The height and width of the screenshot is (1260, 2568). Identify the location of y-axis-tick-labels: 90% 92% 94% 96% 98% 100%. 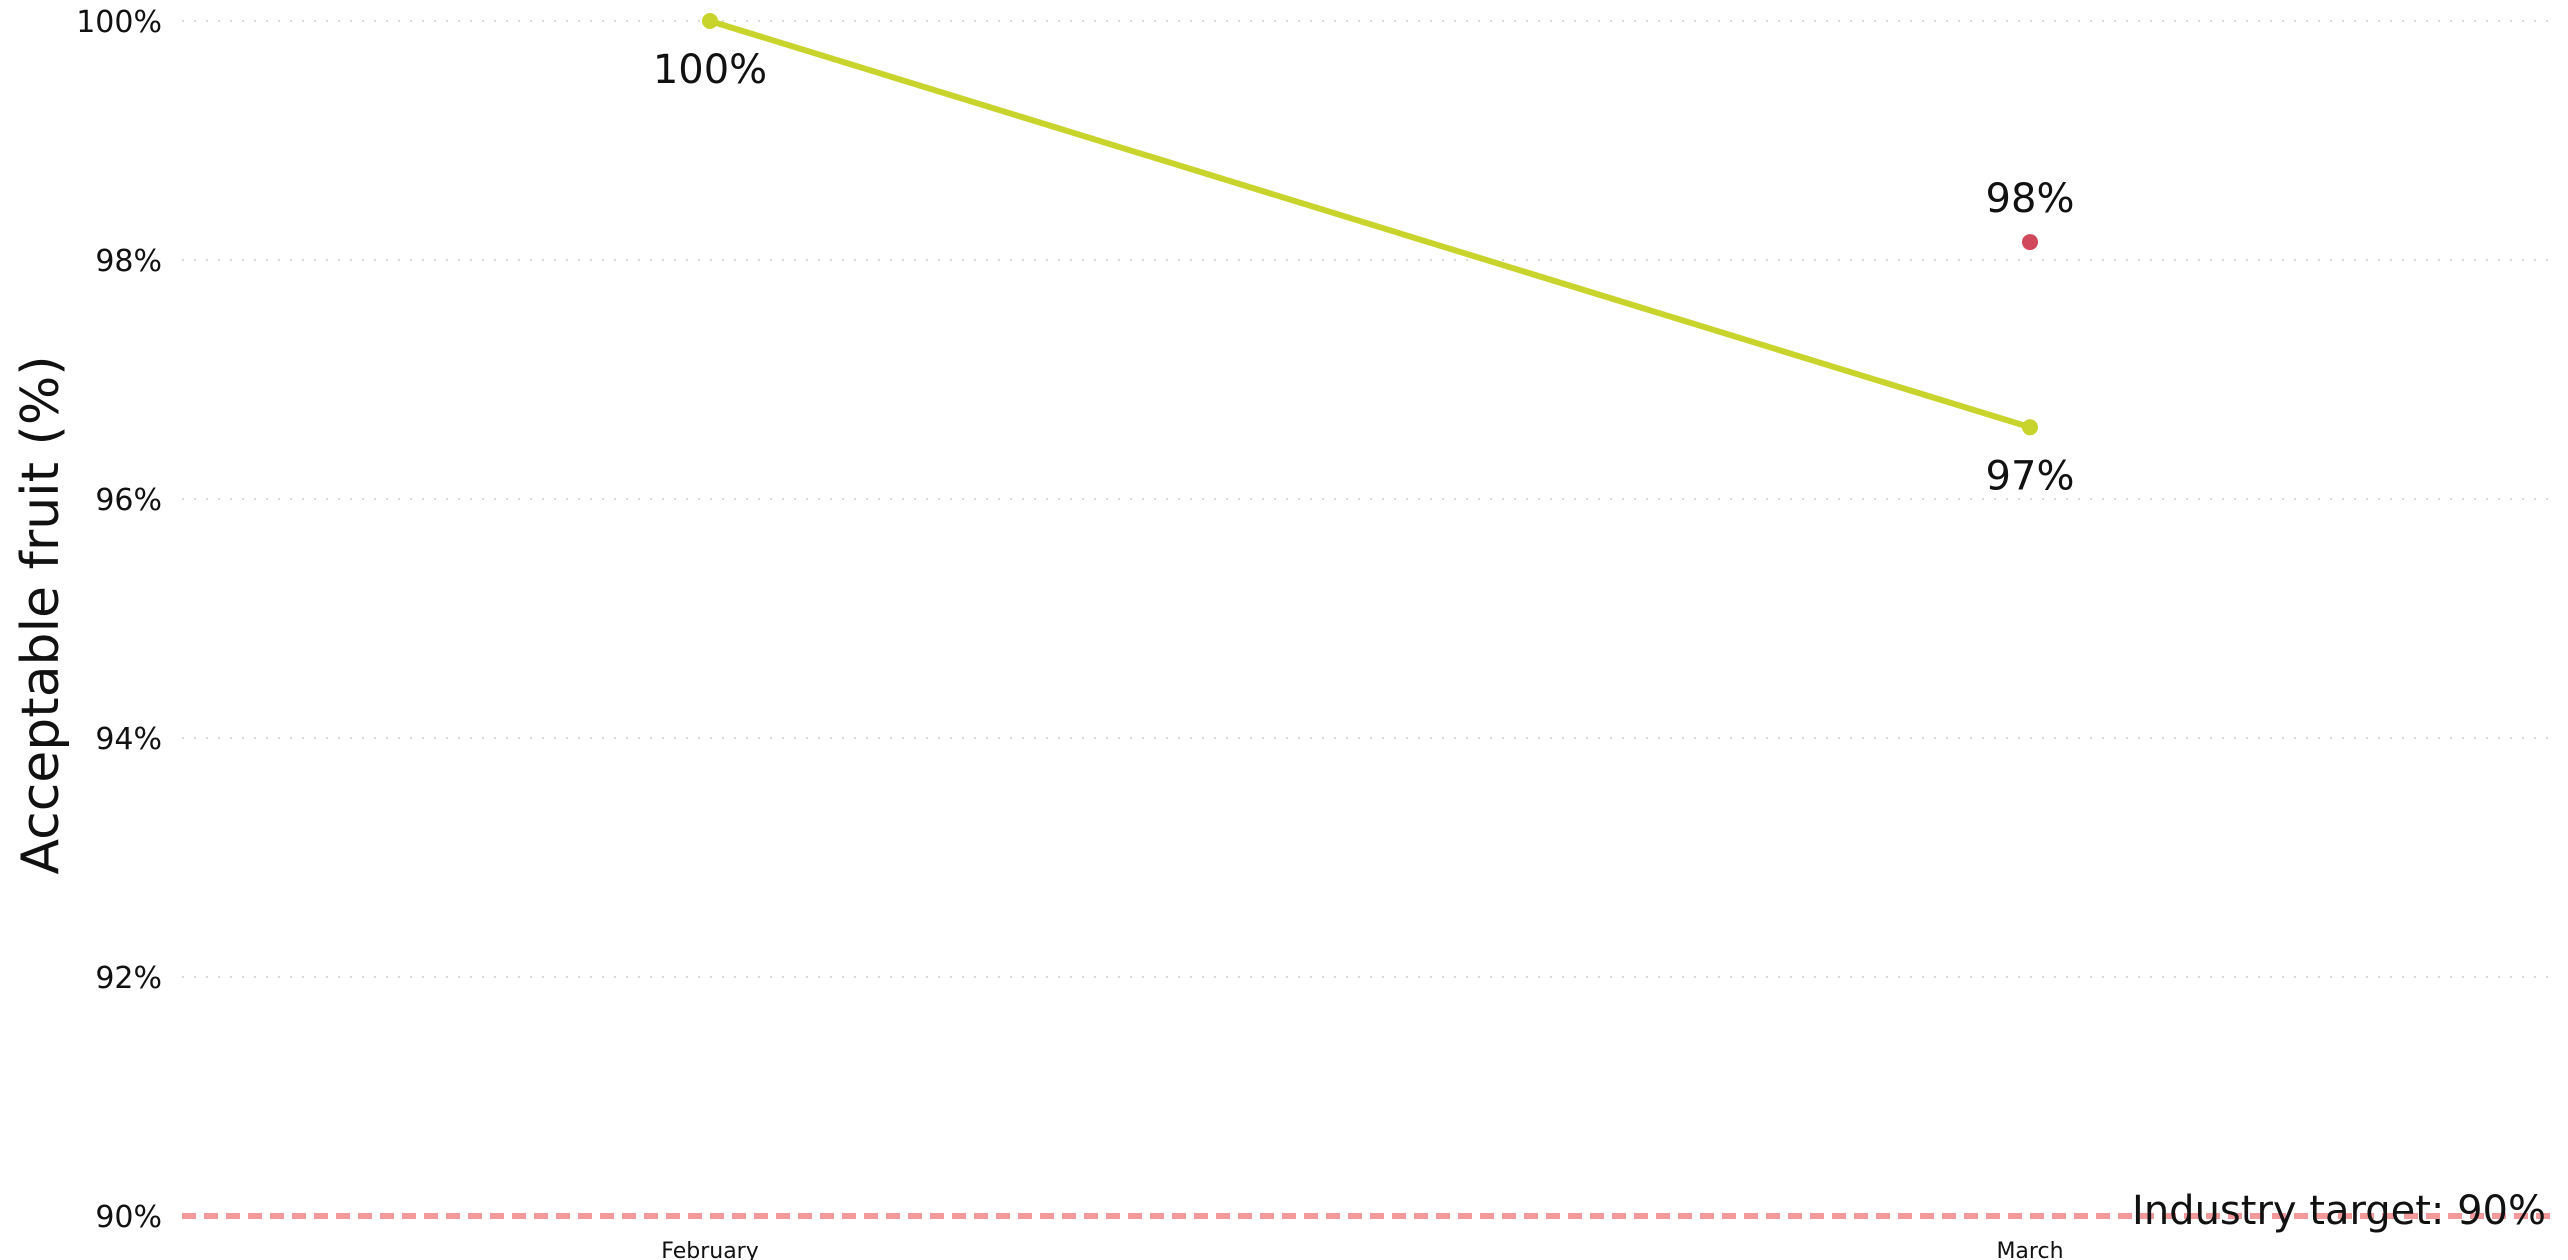
(119, 620).